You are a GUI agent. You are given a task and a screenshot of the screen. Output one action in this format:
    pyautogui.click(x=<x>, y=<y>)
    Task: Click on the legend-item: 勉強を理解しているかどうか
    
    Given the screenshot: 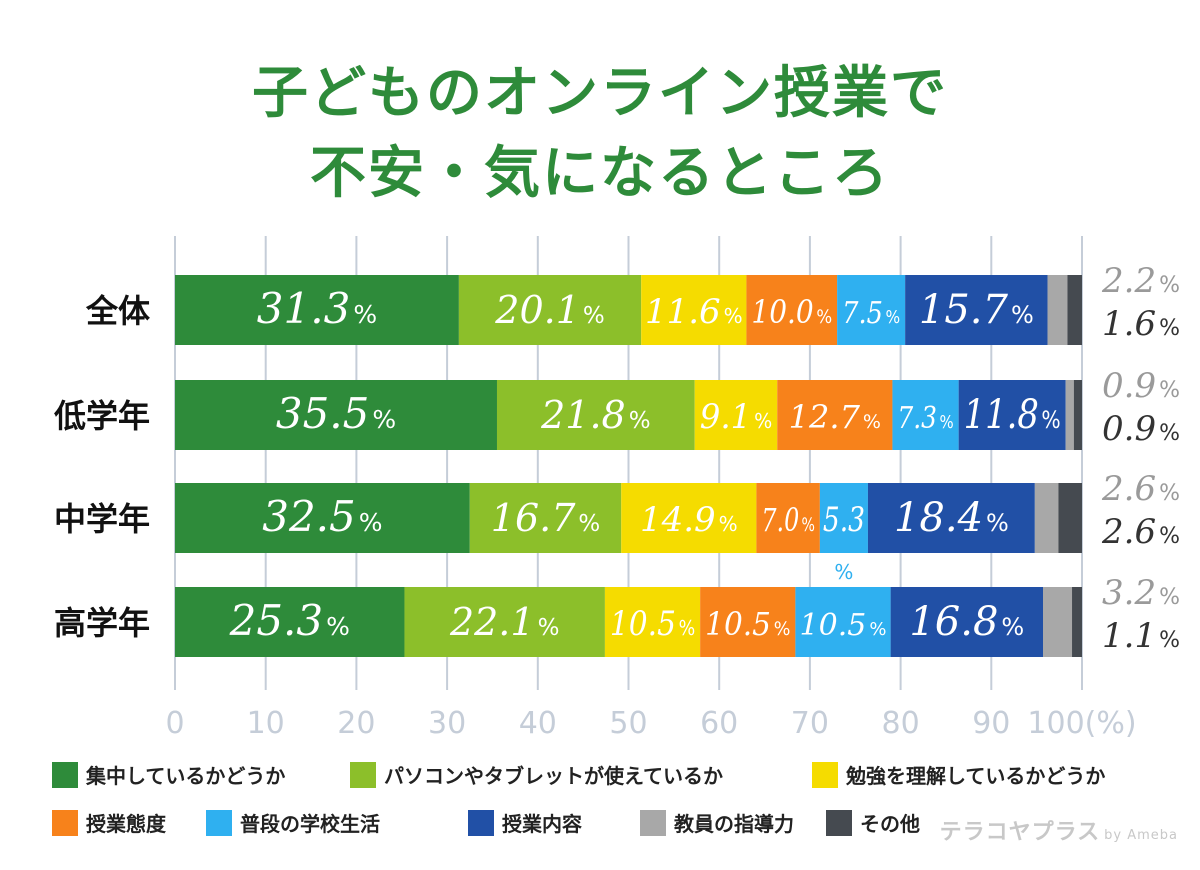 What is the action you would take?
    pyautogui.click(x=958, y=774)
    